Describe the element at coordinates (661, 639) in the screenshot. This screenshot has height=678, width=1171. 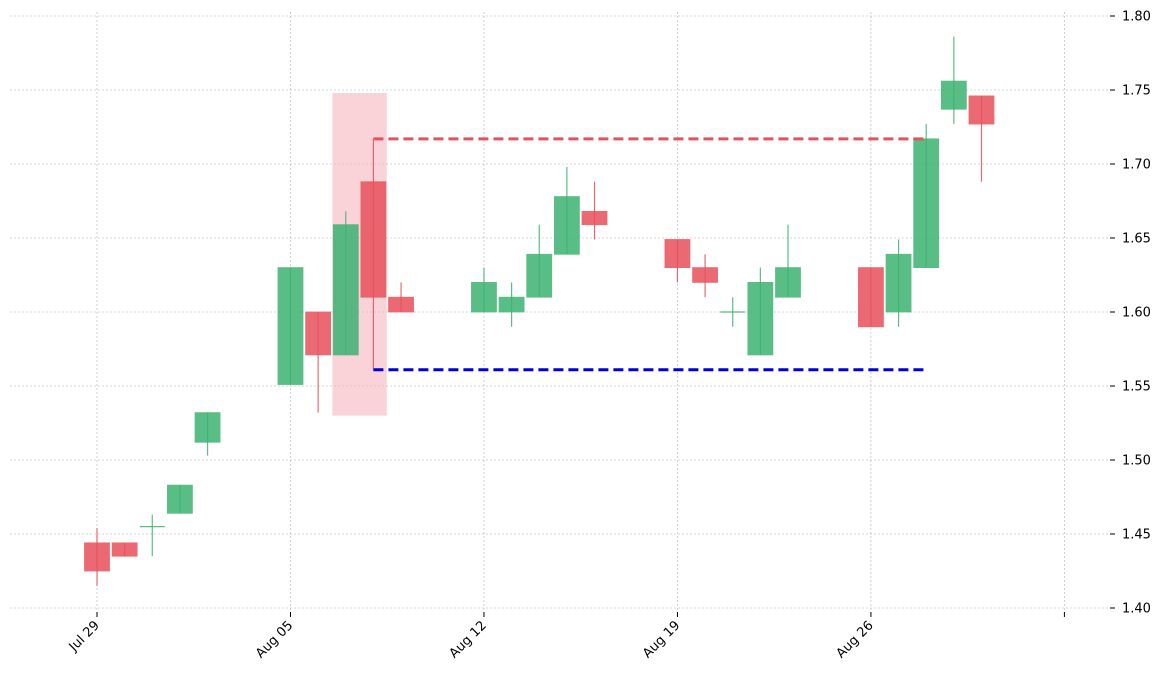
I see `x-tick-label: Aug 19` at that location.